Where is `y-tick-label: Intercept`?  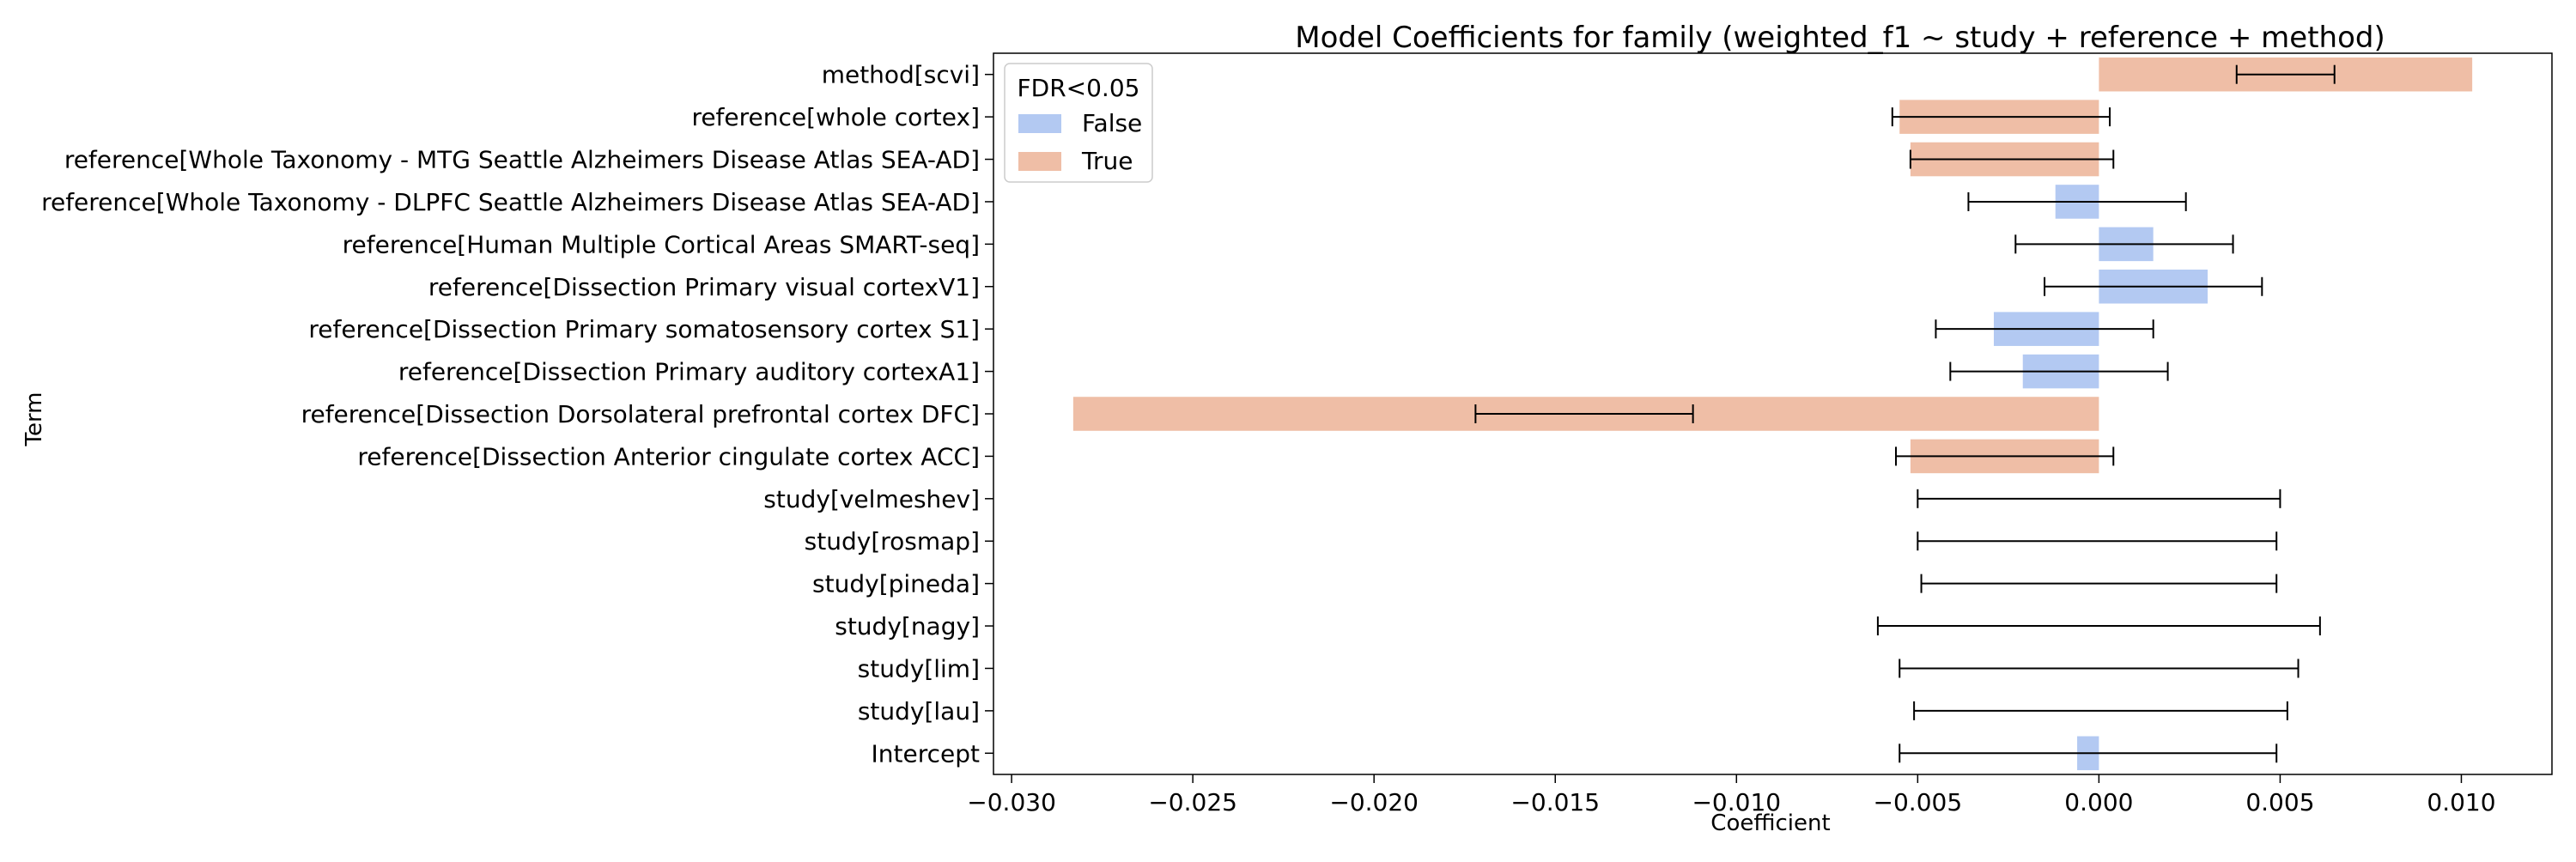
y-tick-label: Intercept is located at coordinates (926, 753).